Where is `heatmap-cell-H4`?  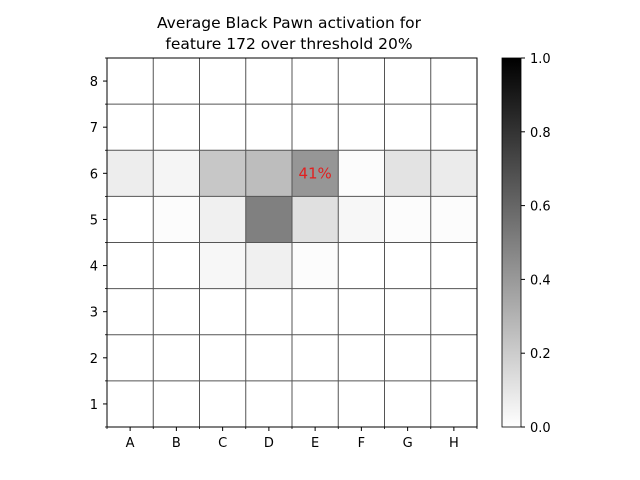 heatmap-cell-H4 is located at coordinates (453, 265).